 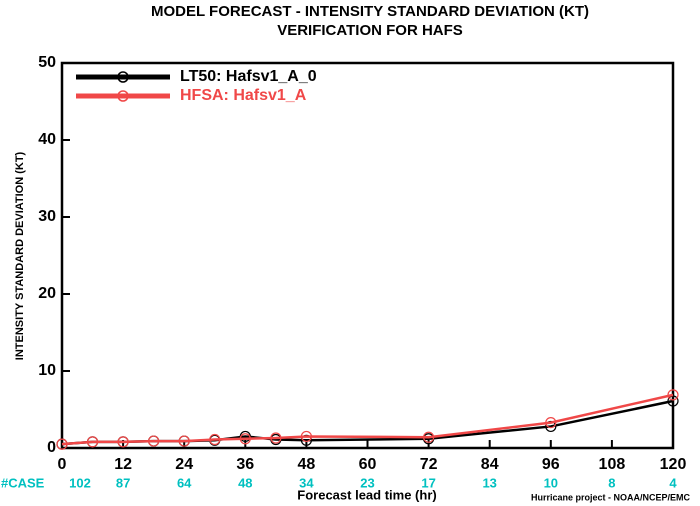 I want to click on x-axis-label: Forecast lead time (hr), so click(x=366, y=494).